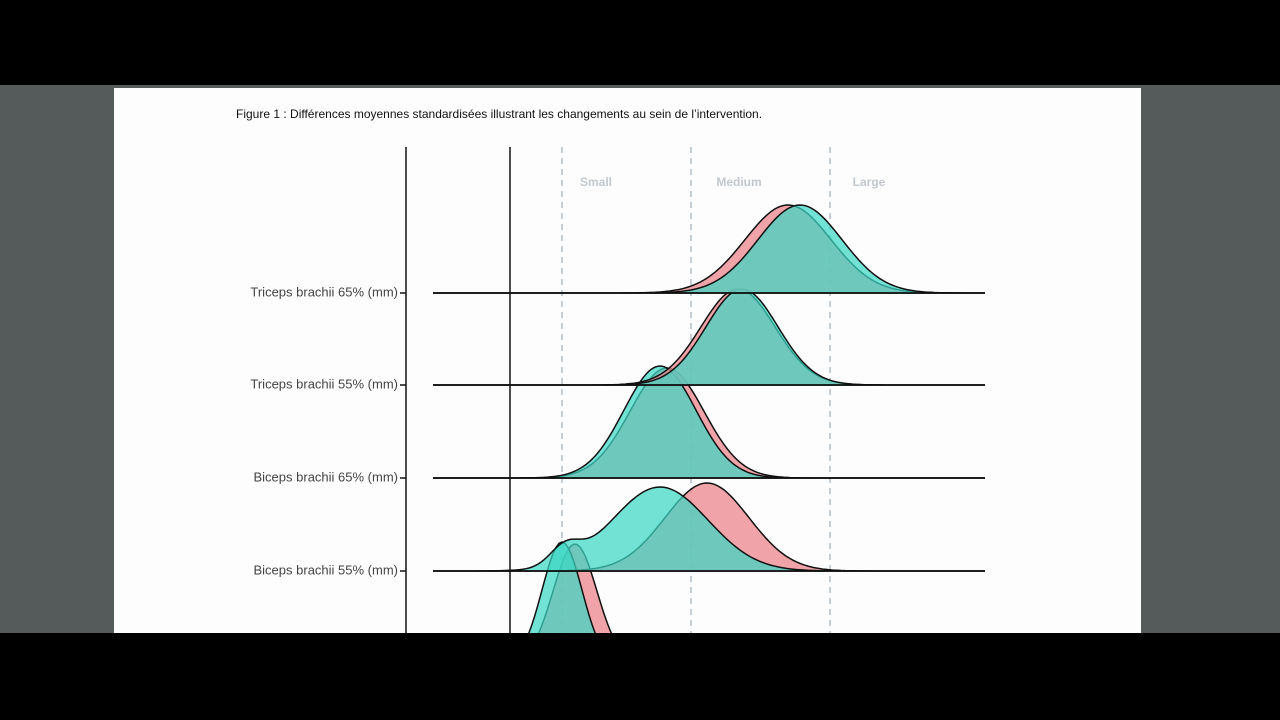  Describe the element at coordinates (326, 569) in the screenshot. I see `row-label: Biceps brachii 55% (mm)` at that location.